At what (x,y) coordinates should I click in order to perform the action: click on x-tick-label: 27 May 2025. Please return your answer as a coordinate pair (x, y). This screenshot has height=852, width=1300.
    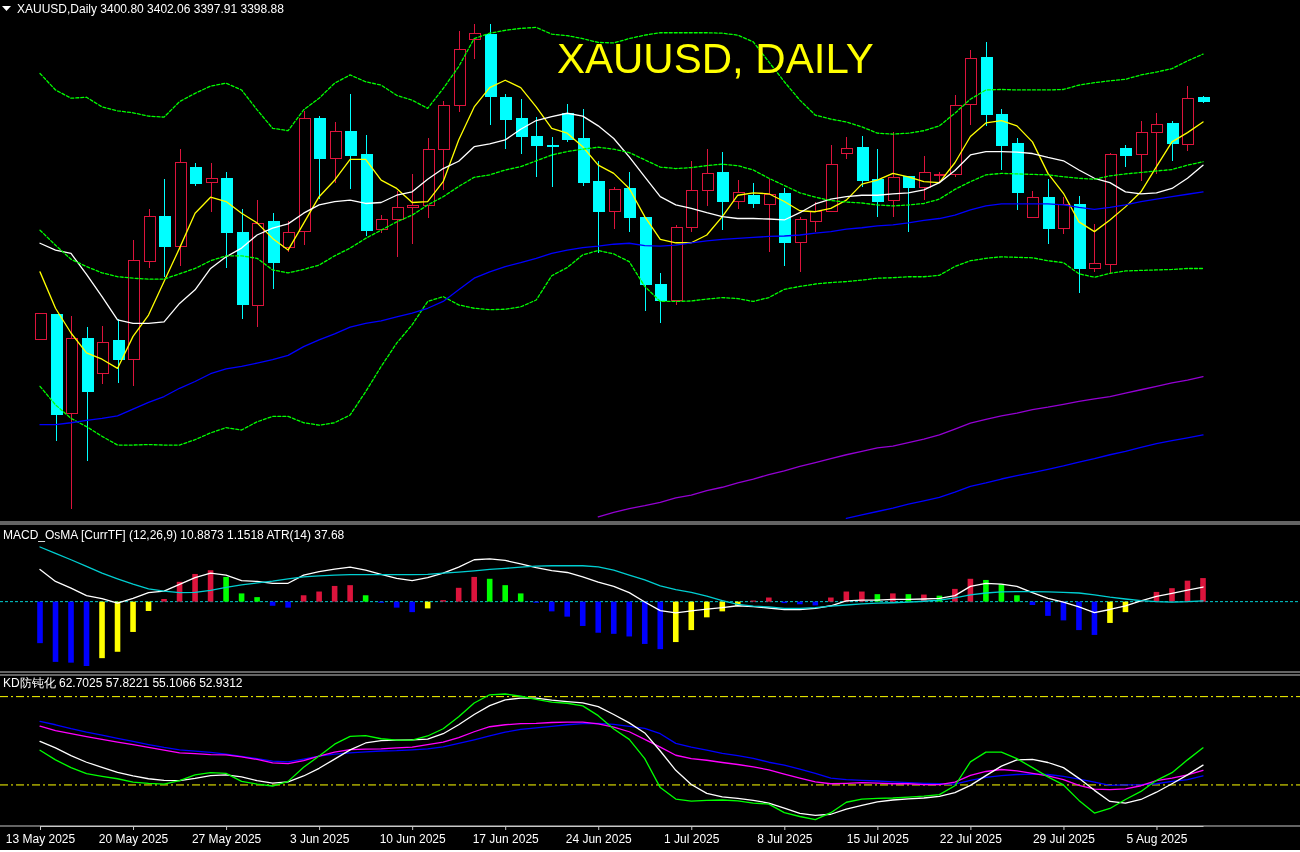
    Looking at the image, I should click on (226, 838).